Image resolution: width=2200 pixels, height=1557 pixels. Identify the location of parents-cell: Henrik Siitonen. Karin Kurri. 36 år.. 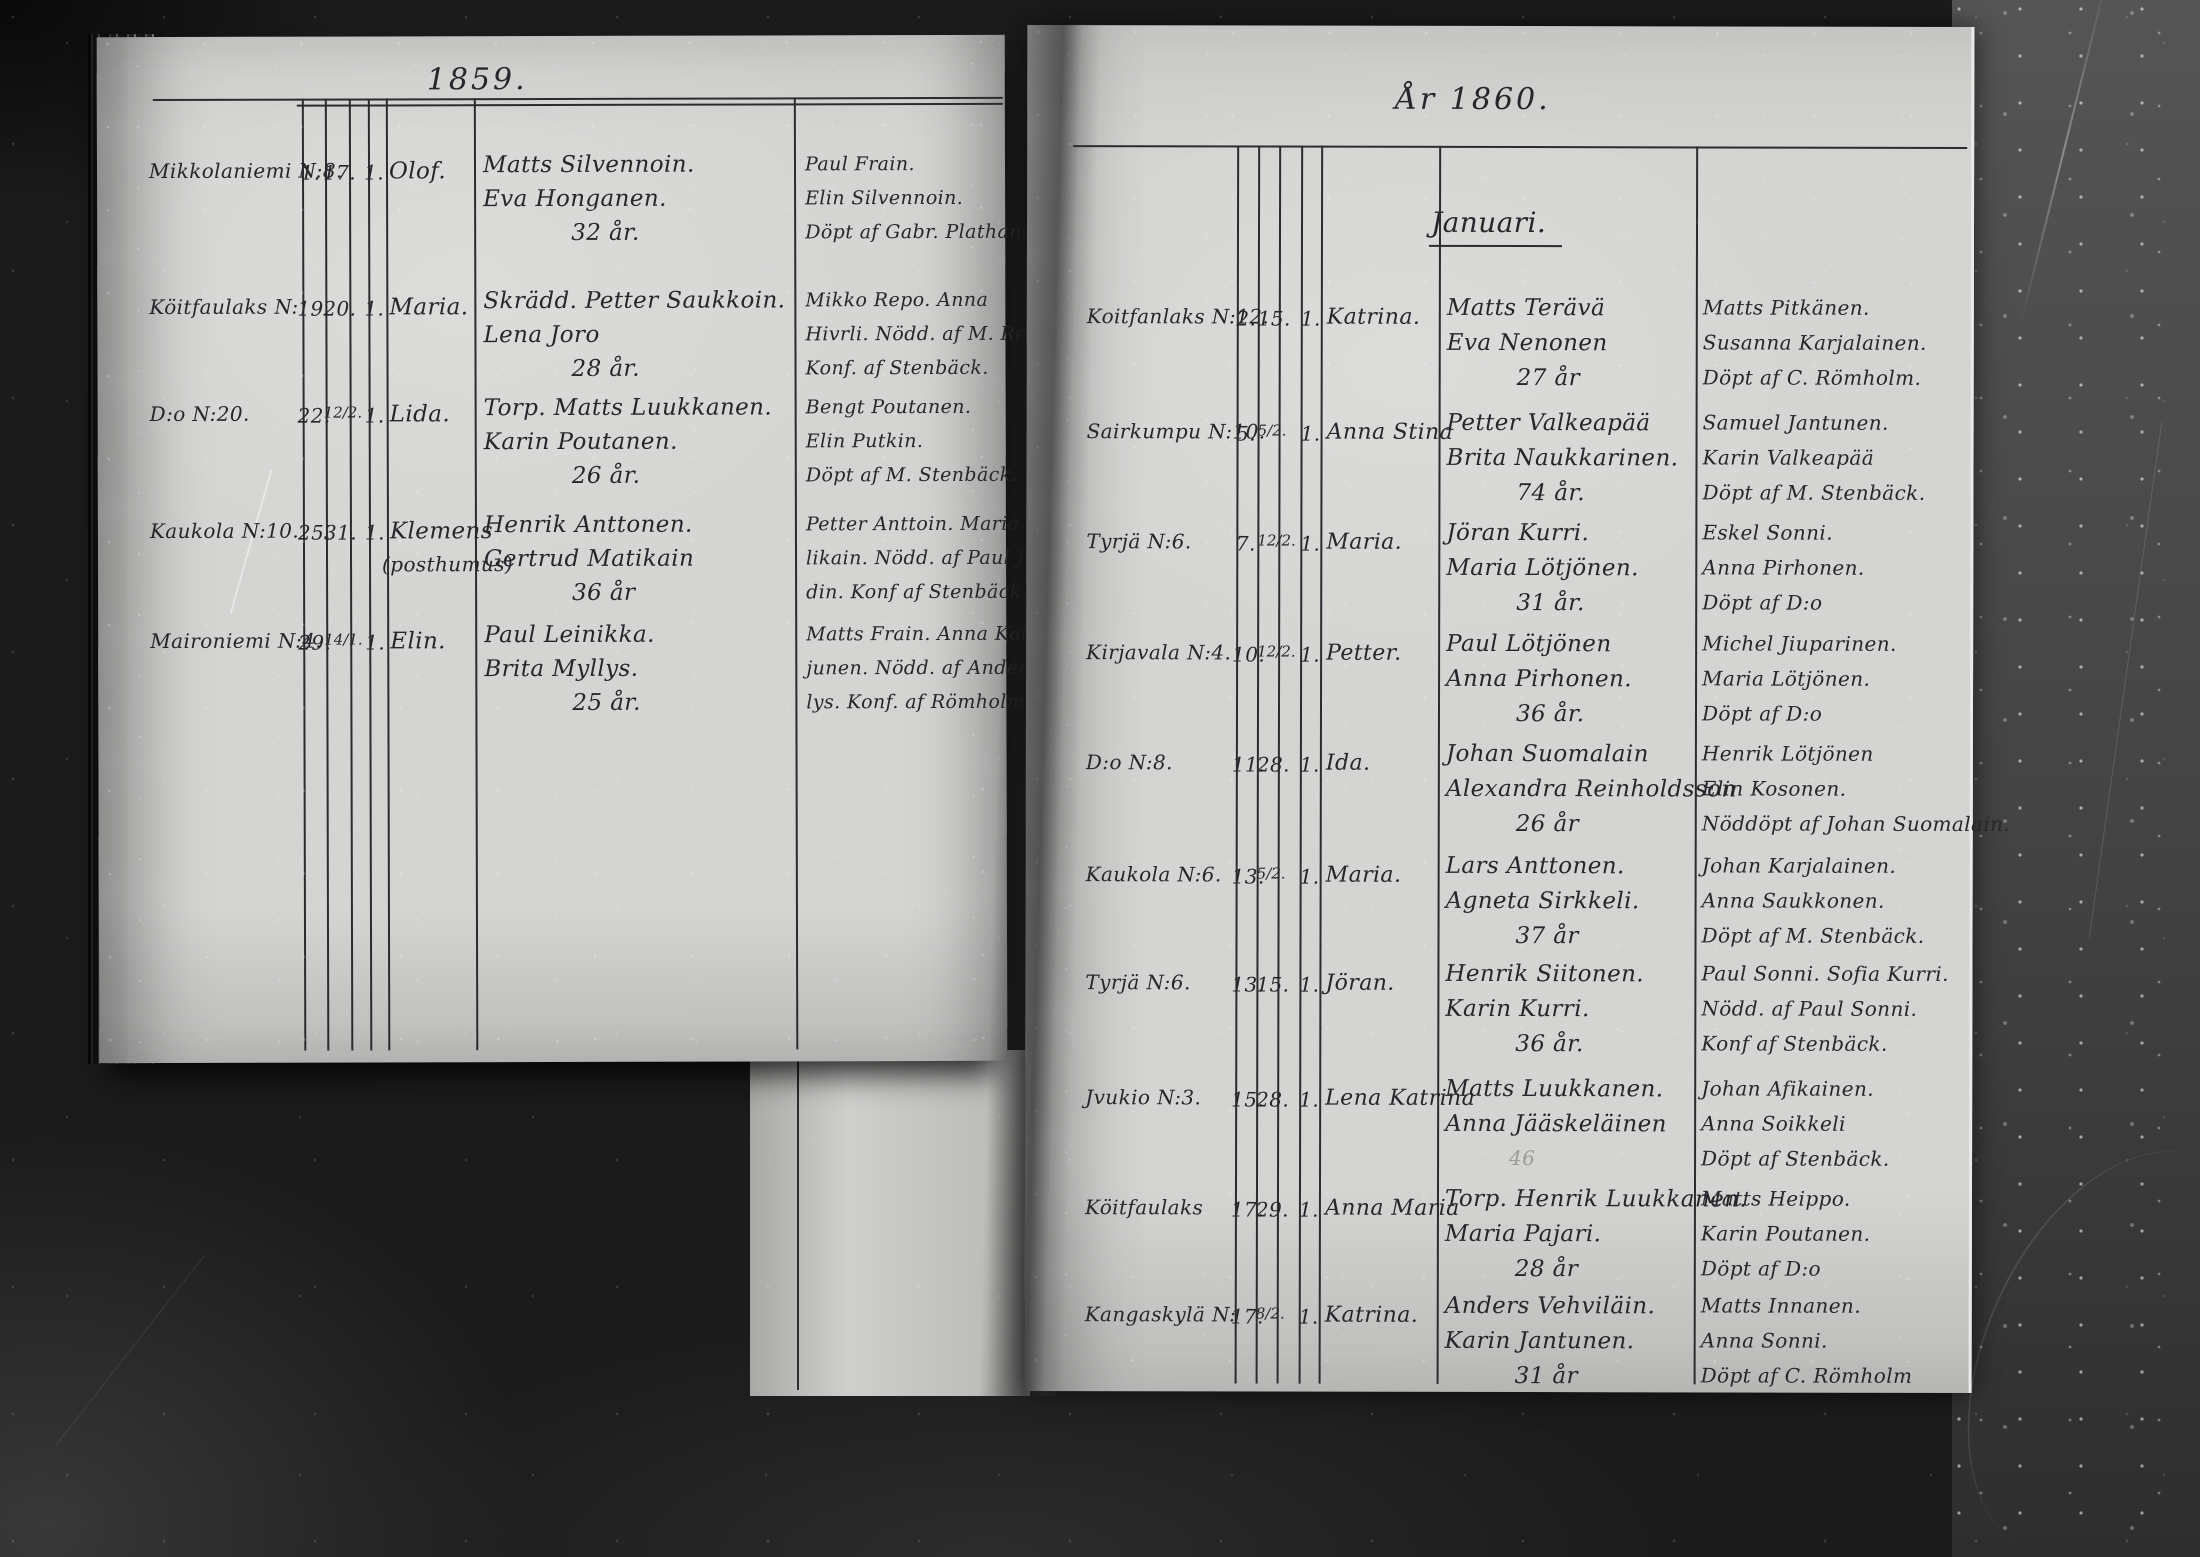
(1544, 1013).